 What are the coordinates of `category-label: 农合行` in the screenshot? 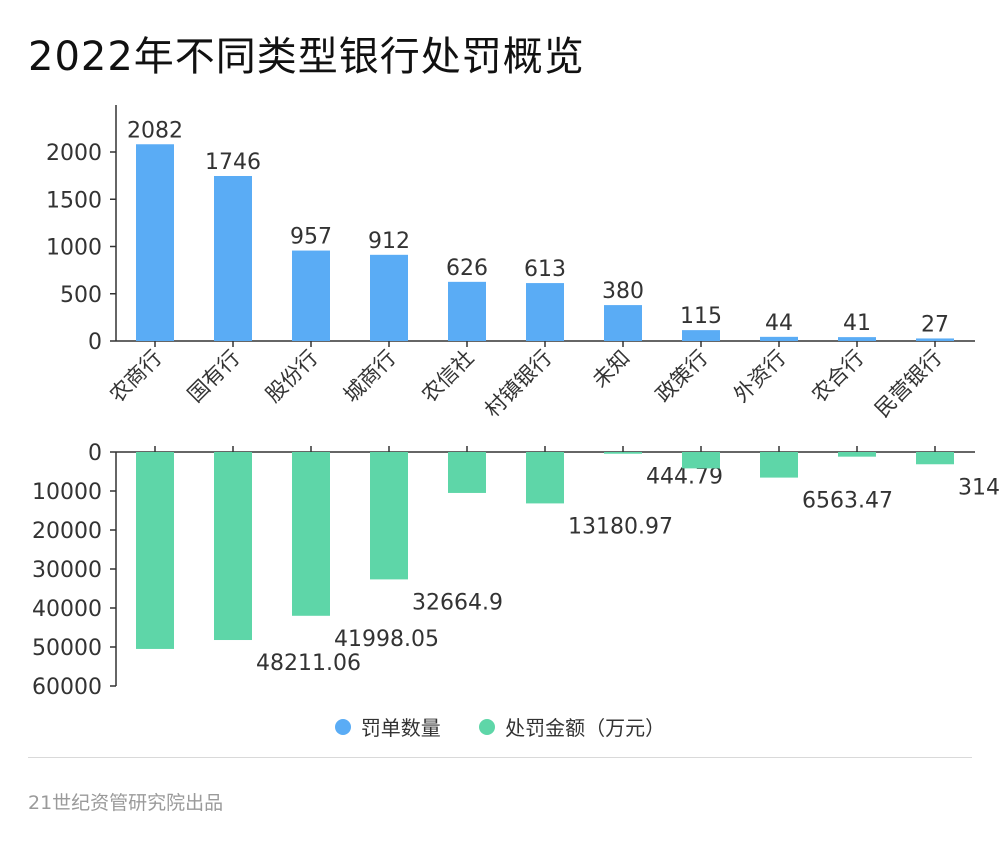 It's located at (838, 377).